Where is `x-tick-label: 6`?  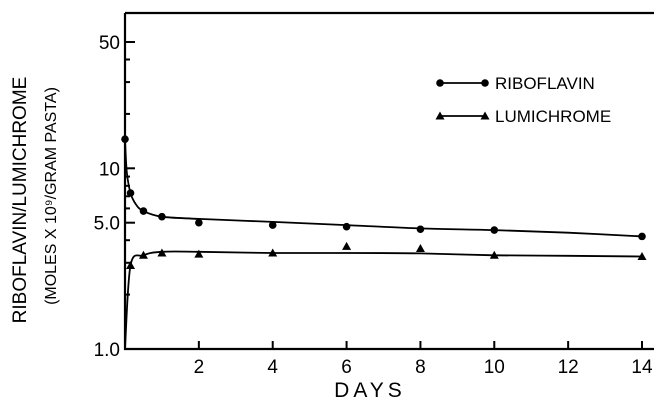 x-tick-label: 6 is located at coordinates (346, 367).